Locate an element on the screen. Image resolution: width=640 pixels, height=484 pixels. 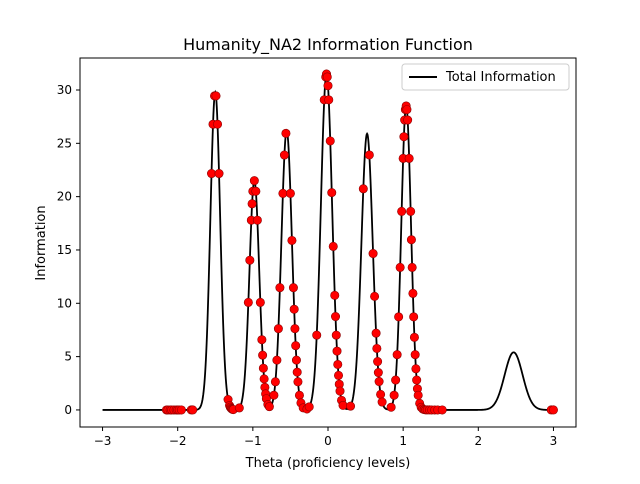
legend-box is located at coordinates (485, 77).